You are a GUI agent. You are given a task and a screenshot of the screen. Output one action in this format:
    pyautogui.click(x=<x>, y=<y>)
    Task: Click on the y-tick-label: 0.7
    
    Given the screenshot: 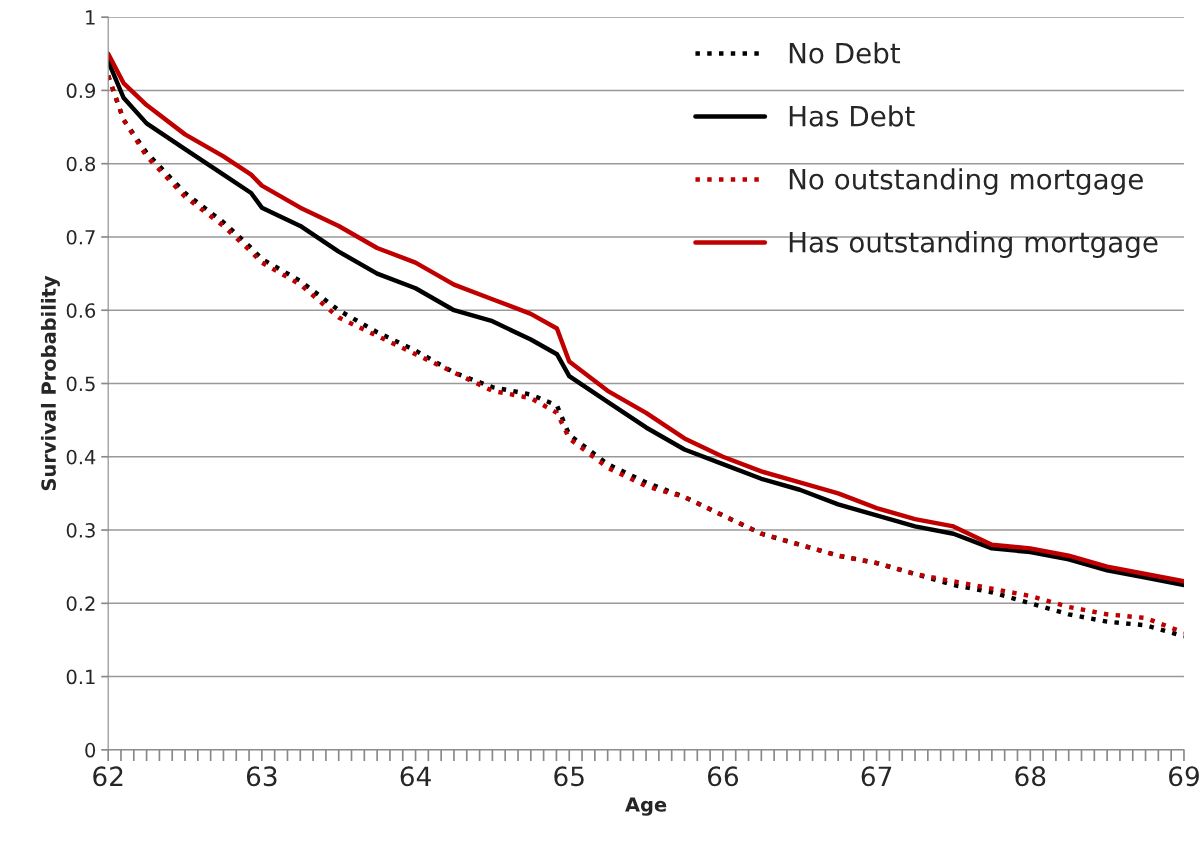 What is the action you would take?
    pyautogui.click(x=80, y=237)
    